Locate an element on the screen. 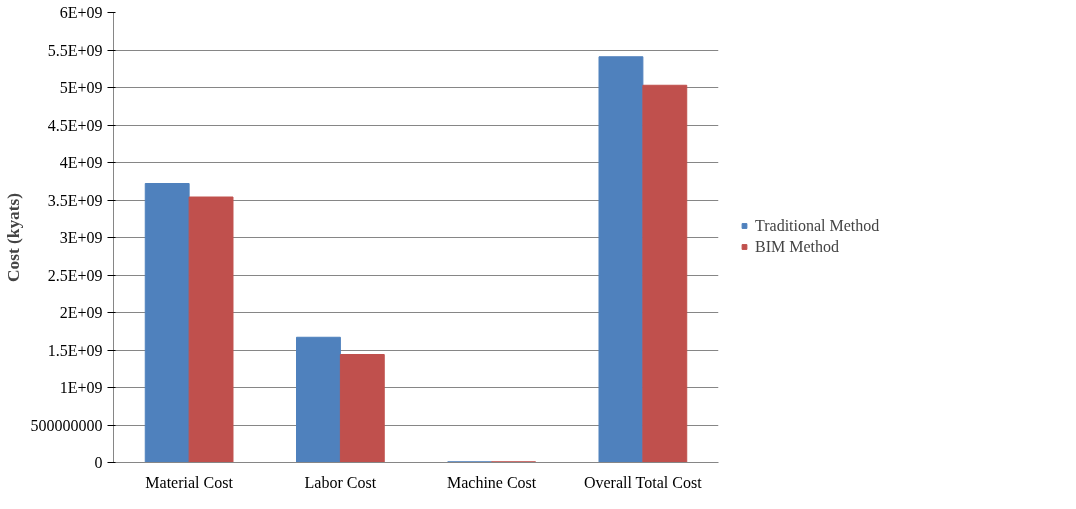  y-tick-label: 3.5E+09 is located at coordinates (75, 200).